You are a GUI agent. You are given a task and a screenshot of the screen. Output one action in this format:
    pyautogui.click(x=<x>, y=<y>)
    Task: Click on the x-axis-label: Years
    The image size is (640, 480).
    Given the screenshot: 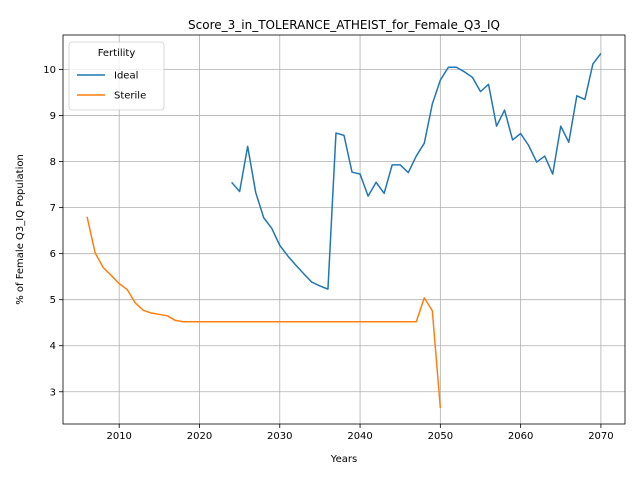 What is the action you would take?
    pyautogui.click(x=343, y=459)
    